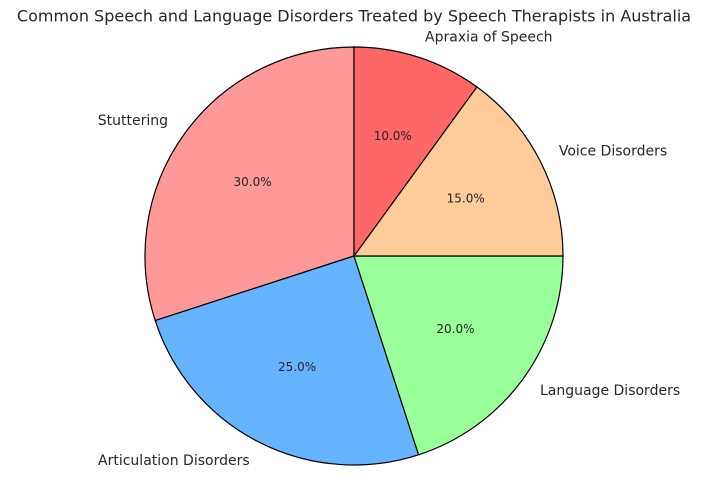 The image size is (708, 492). What do you see at coordinates (174, 461) in the screenshot?
I see `slice-label: Articulation Disorders` at bounding box center [174, 461].